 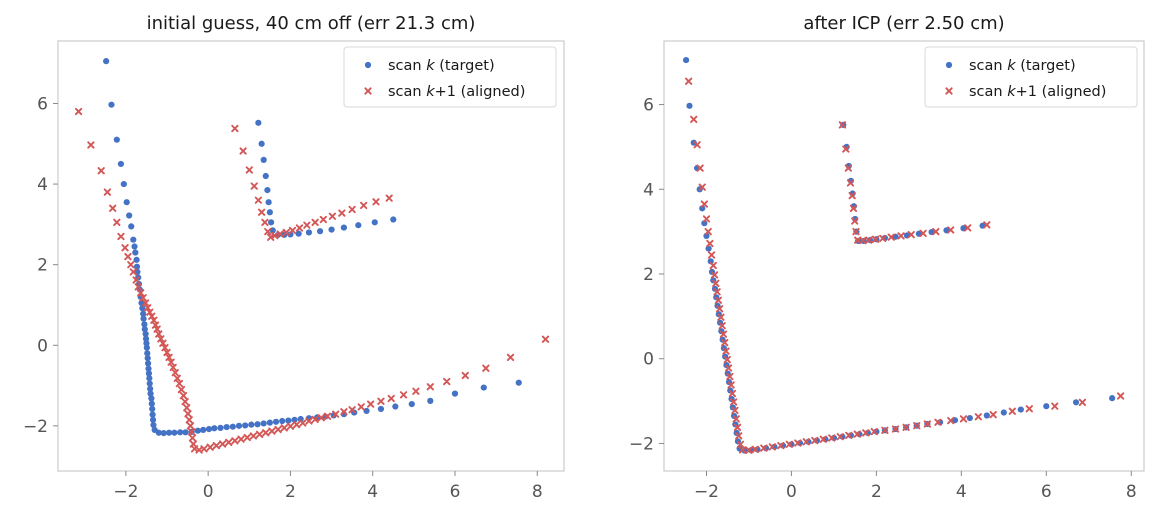 I want to click on x-tick-label: 2, so click(x=290, y=492).